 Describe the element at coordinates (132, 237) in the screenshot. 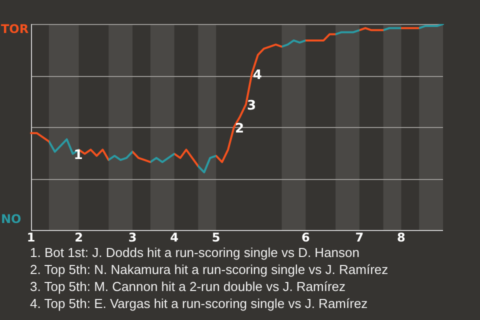

I see `x-tick-label: 3` at that location.